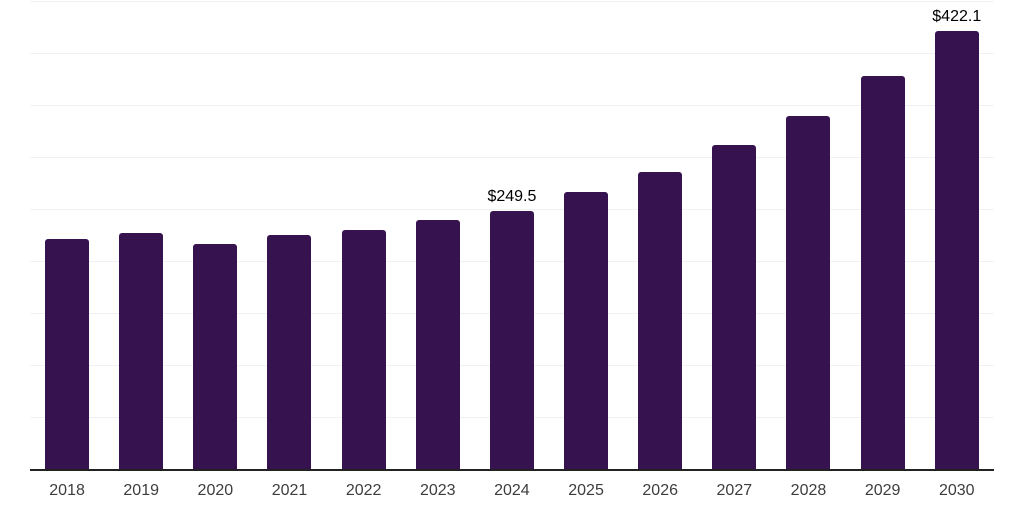  What do you see at coordinates (512, 470) in the screenshot?
I see `x-axis-line` at bounding box center [512, 470].